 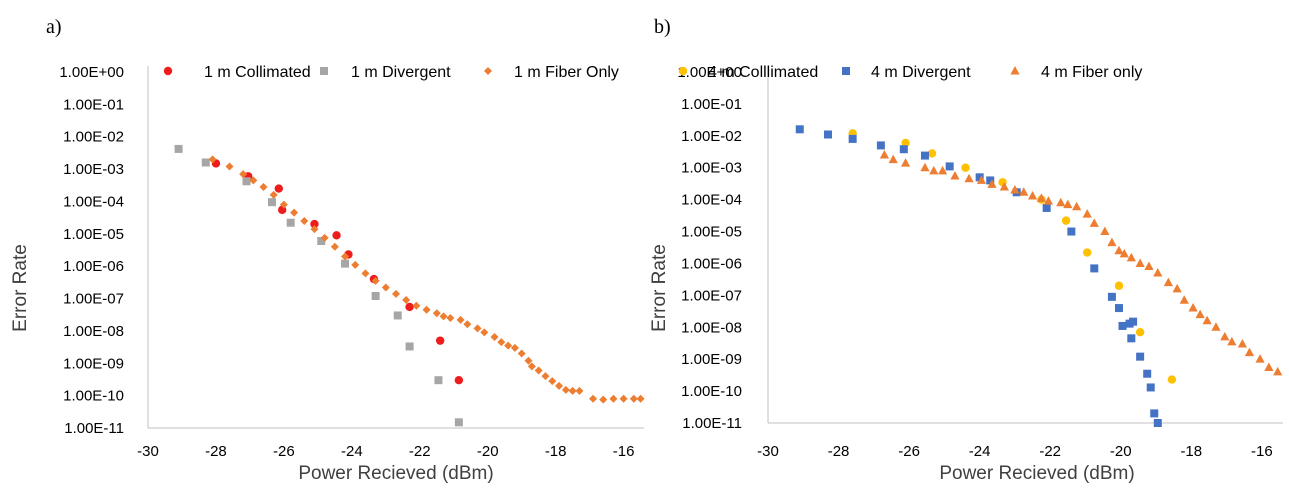 I want to click on x-tick-label: -18, so click(x=1191, y=451).